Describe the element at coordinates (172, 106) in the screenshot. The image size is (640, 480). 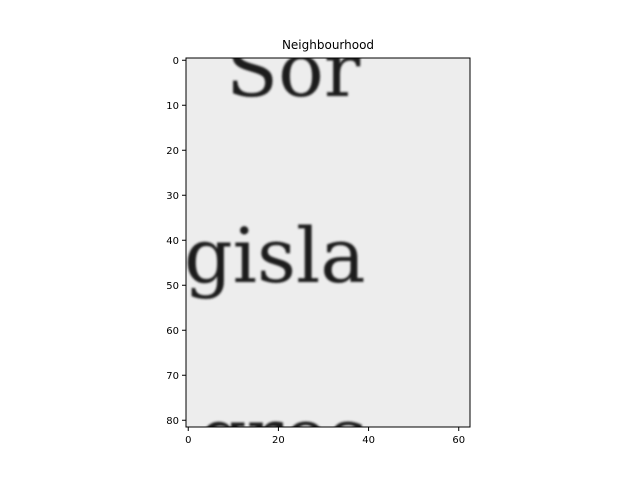
I see `y-tick-label: 10` at that location.